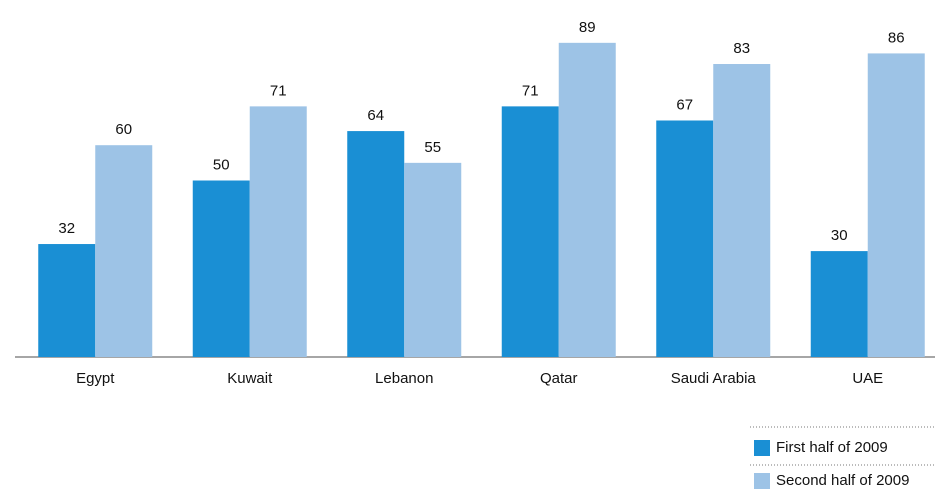 The image size is (948, 499). What do you see at coordinates (250, 378) in the screenshot?
I see `x-tick-label: Kuwait` at bounding box center [250, 378].